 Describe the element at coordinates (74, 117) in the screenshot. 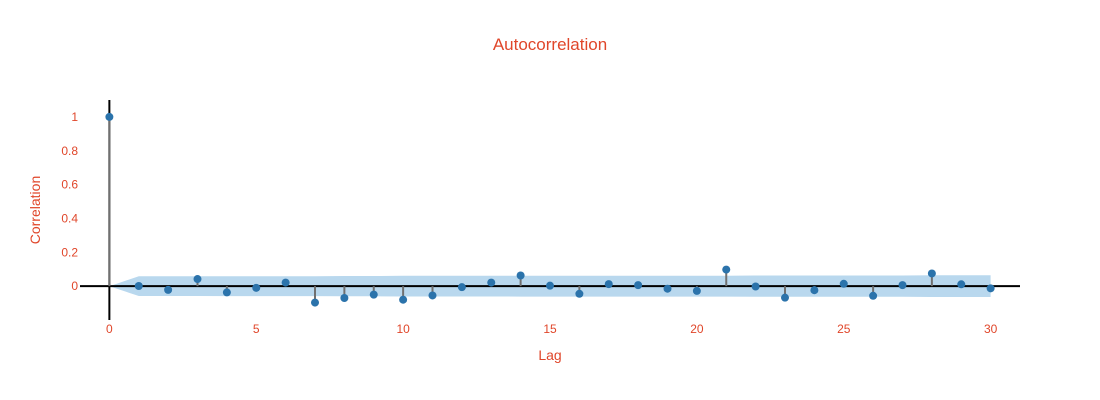

I see `y-tick-label: 1` at that location.